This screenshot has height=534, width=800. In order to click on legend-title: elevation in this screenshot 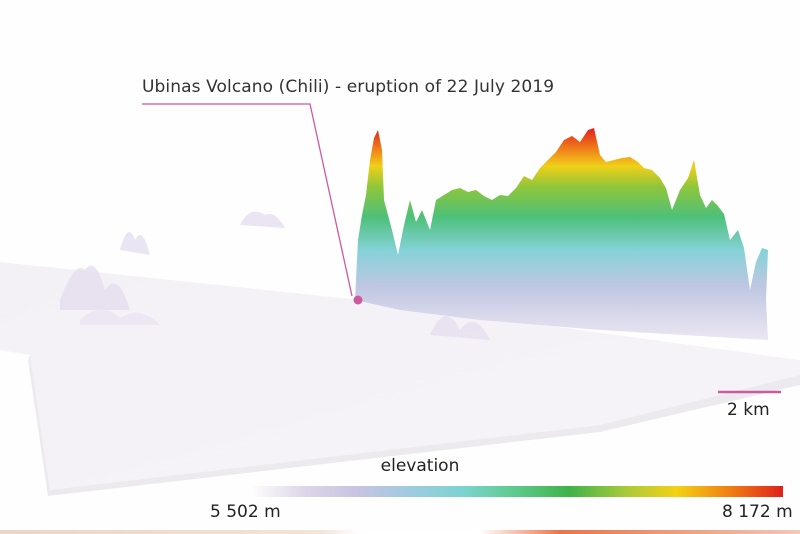, I will do `click(420, 466)`.